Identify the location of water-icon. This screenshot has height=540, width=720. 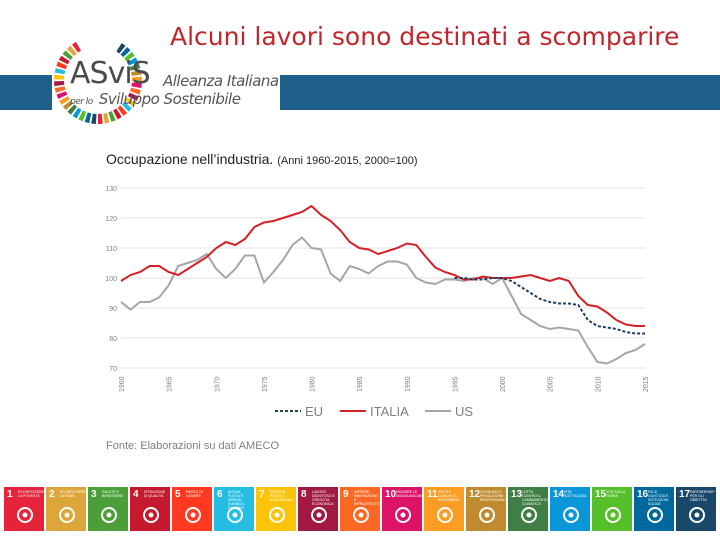
(235, 515).